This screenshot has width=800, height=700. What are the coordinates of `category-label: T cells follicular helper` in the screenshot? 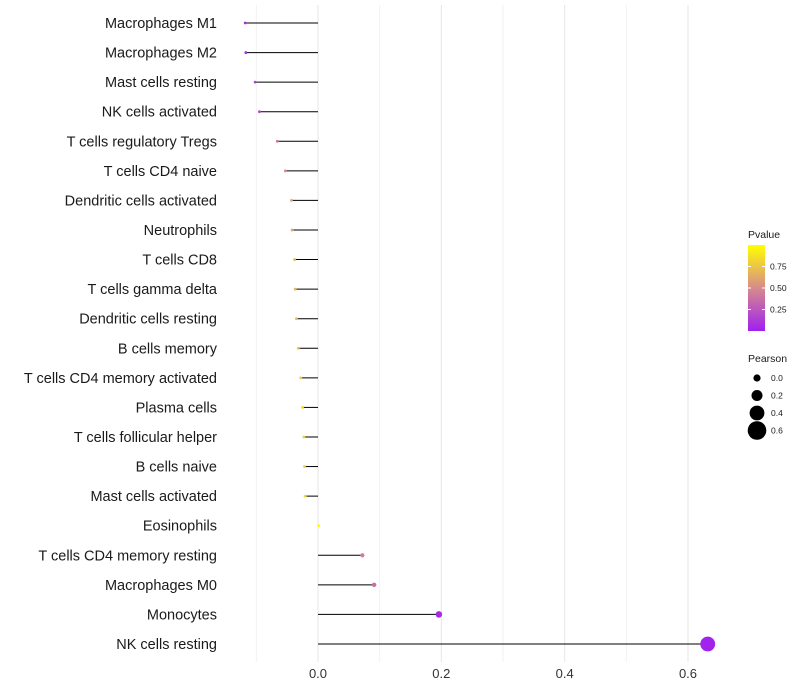 It's located at (145, 438).